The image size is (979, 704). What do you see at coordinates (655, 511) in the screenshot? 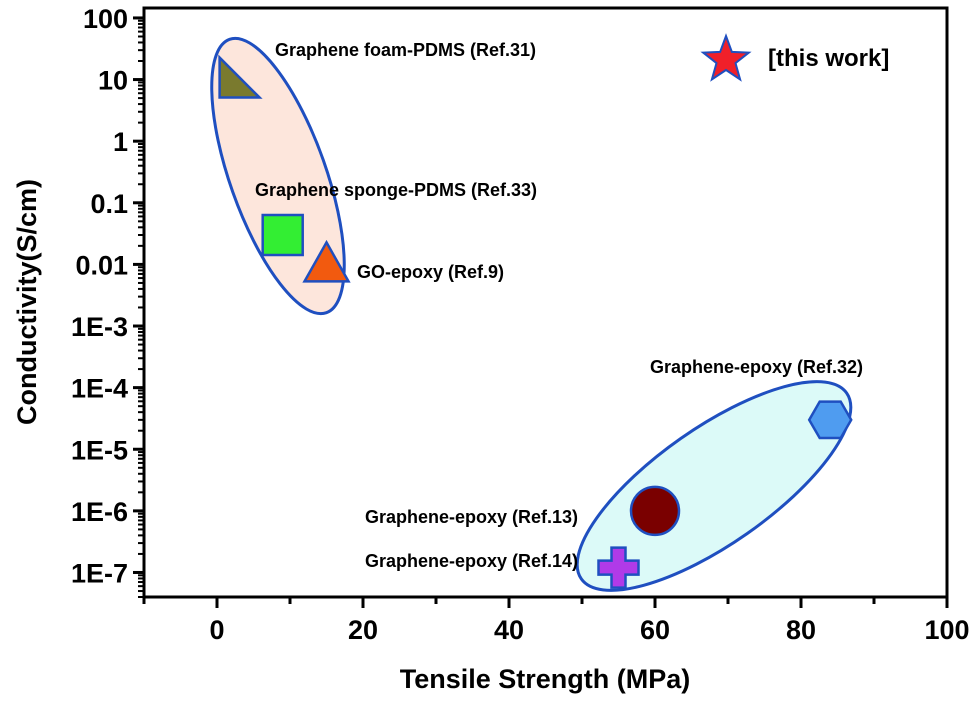
I see `point-circle` at bounding box center [655, 511].